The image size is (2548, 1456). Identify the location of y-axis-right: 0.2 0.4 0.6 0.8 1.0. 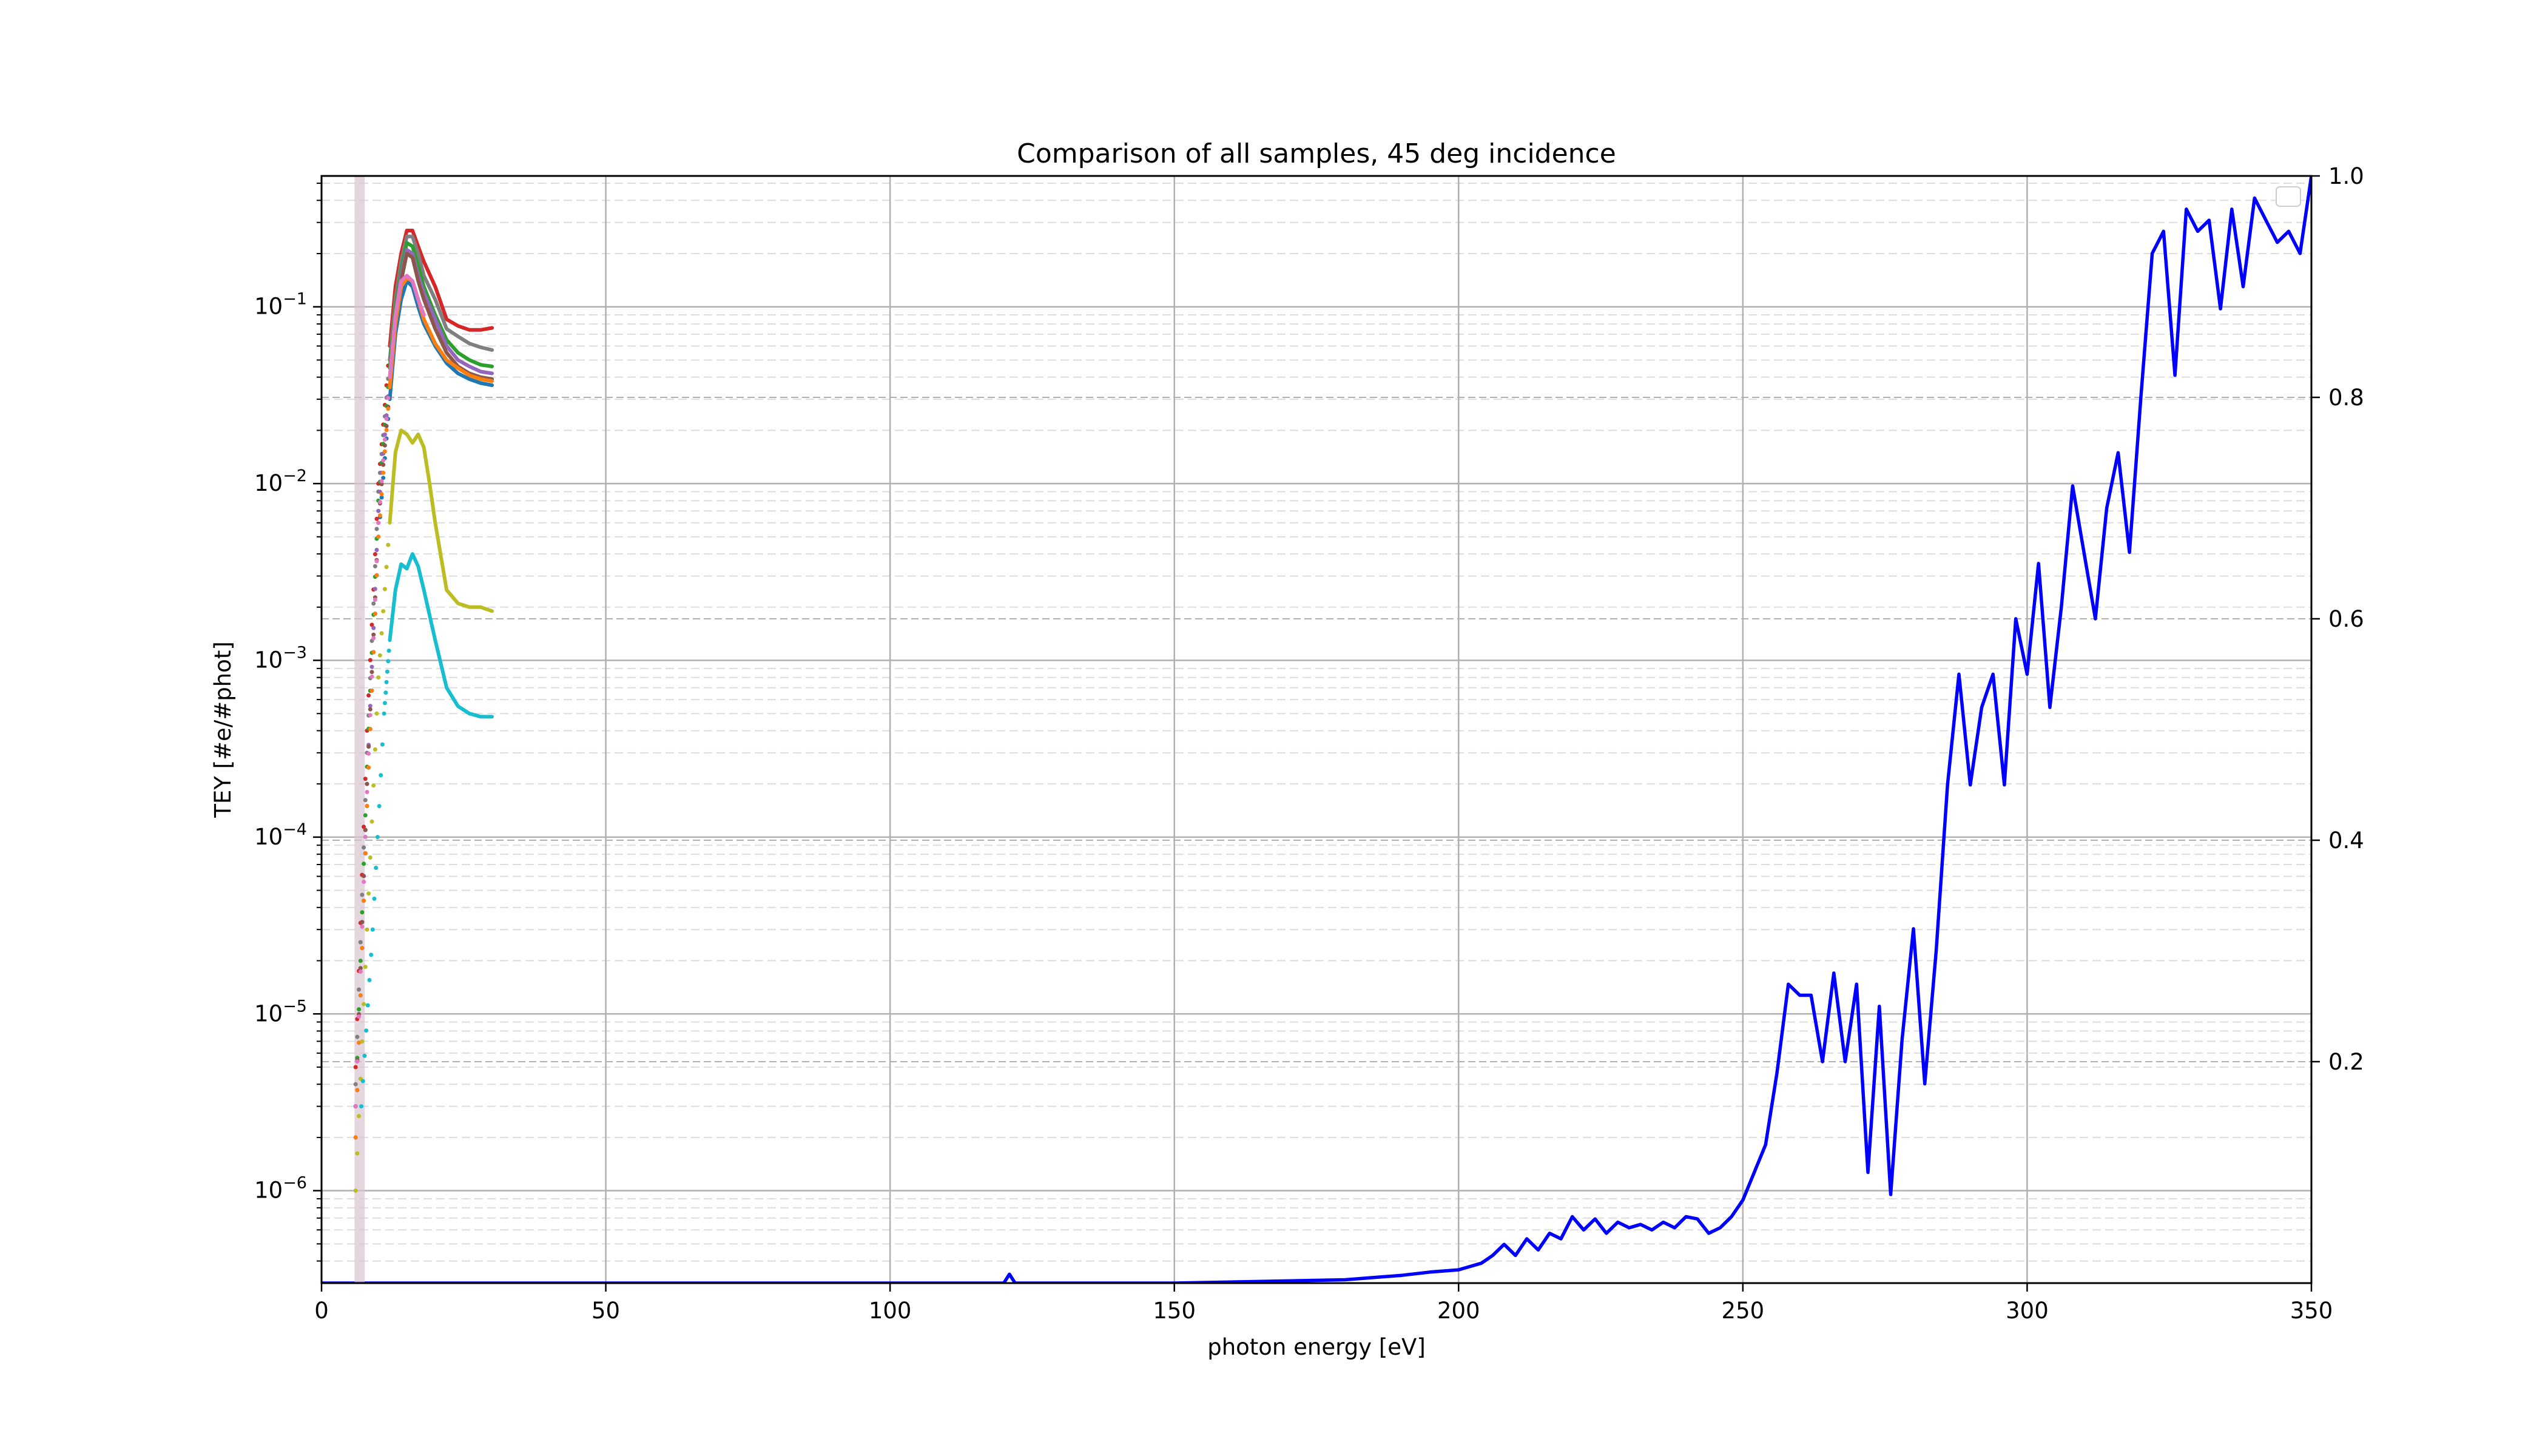
(2337, 619).